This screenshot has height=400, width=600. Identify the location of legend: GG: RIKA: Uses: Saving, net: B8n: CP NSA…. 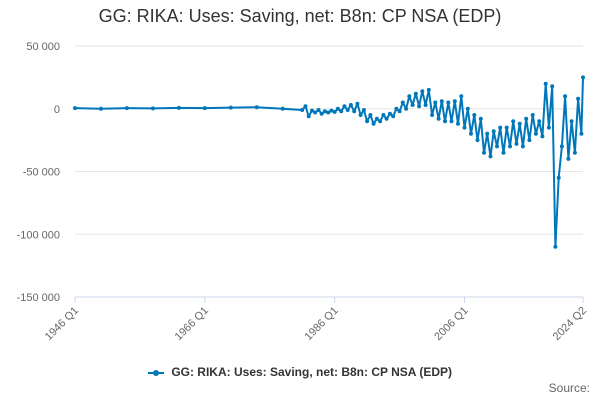
(300, 372).